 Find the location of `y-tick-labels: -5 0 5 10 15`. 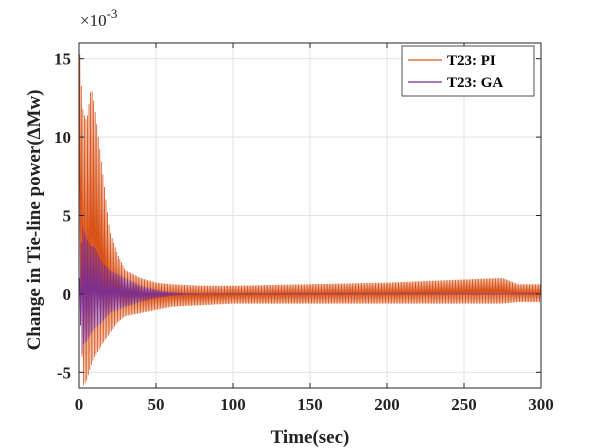

y-tick-labels: -5 0 5 10 15 is located at coordinates (62, 216).